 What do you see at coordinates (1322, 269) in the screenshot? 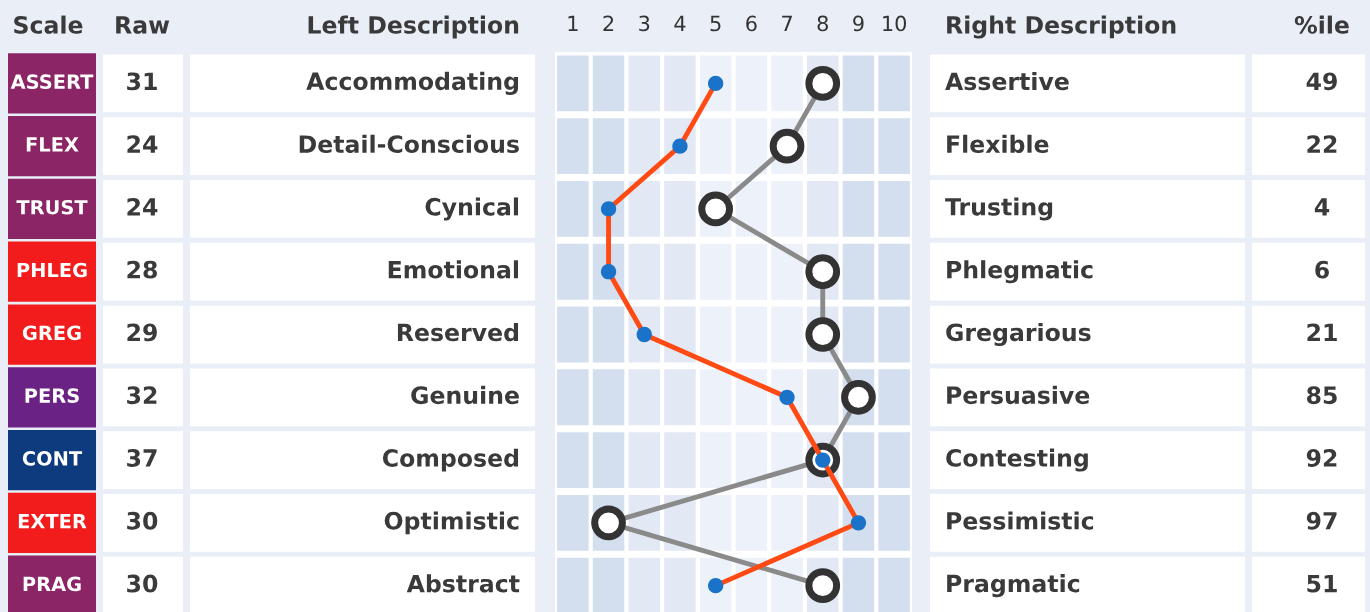
I see `text: 6` at bounding box center [1322, 269].